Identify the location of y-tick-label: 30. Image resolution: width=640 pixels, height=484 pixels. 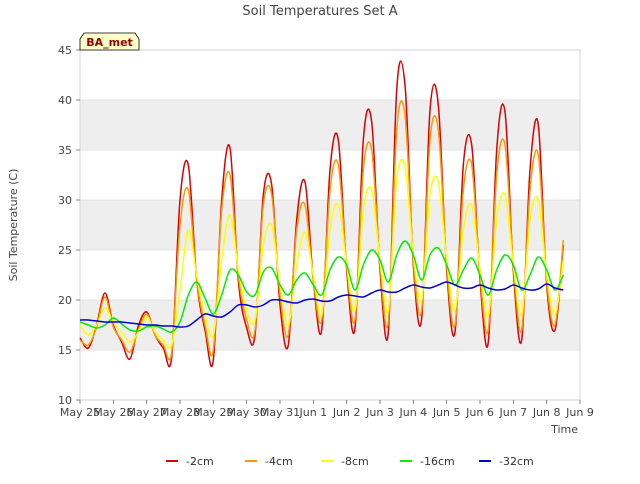
(65, 200).